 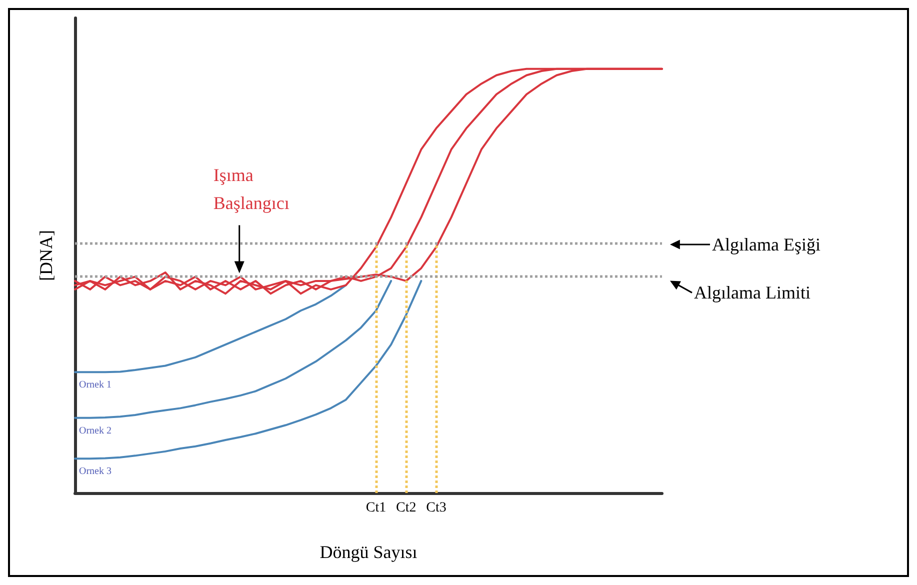 I want to click on x-tick-label: Ct3, so click(x=436, y=508).